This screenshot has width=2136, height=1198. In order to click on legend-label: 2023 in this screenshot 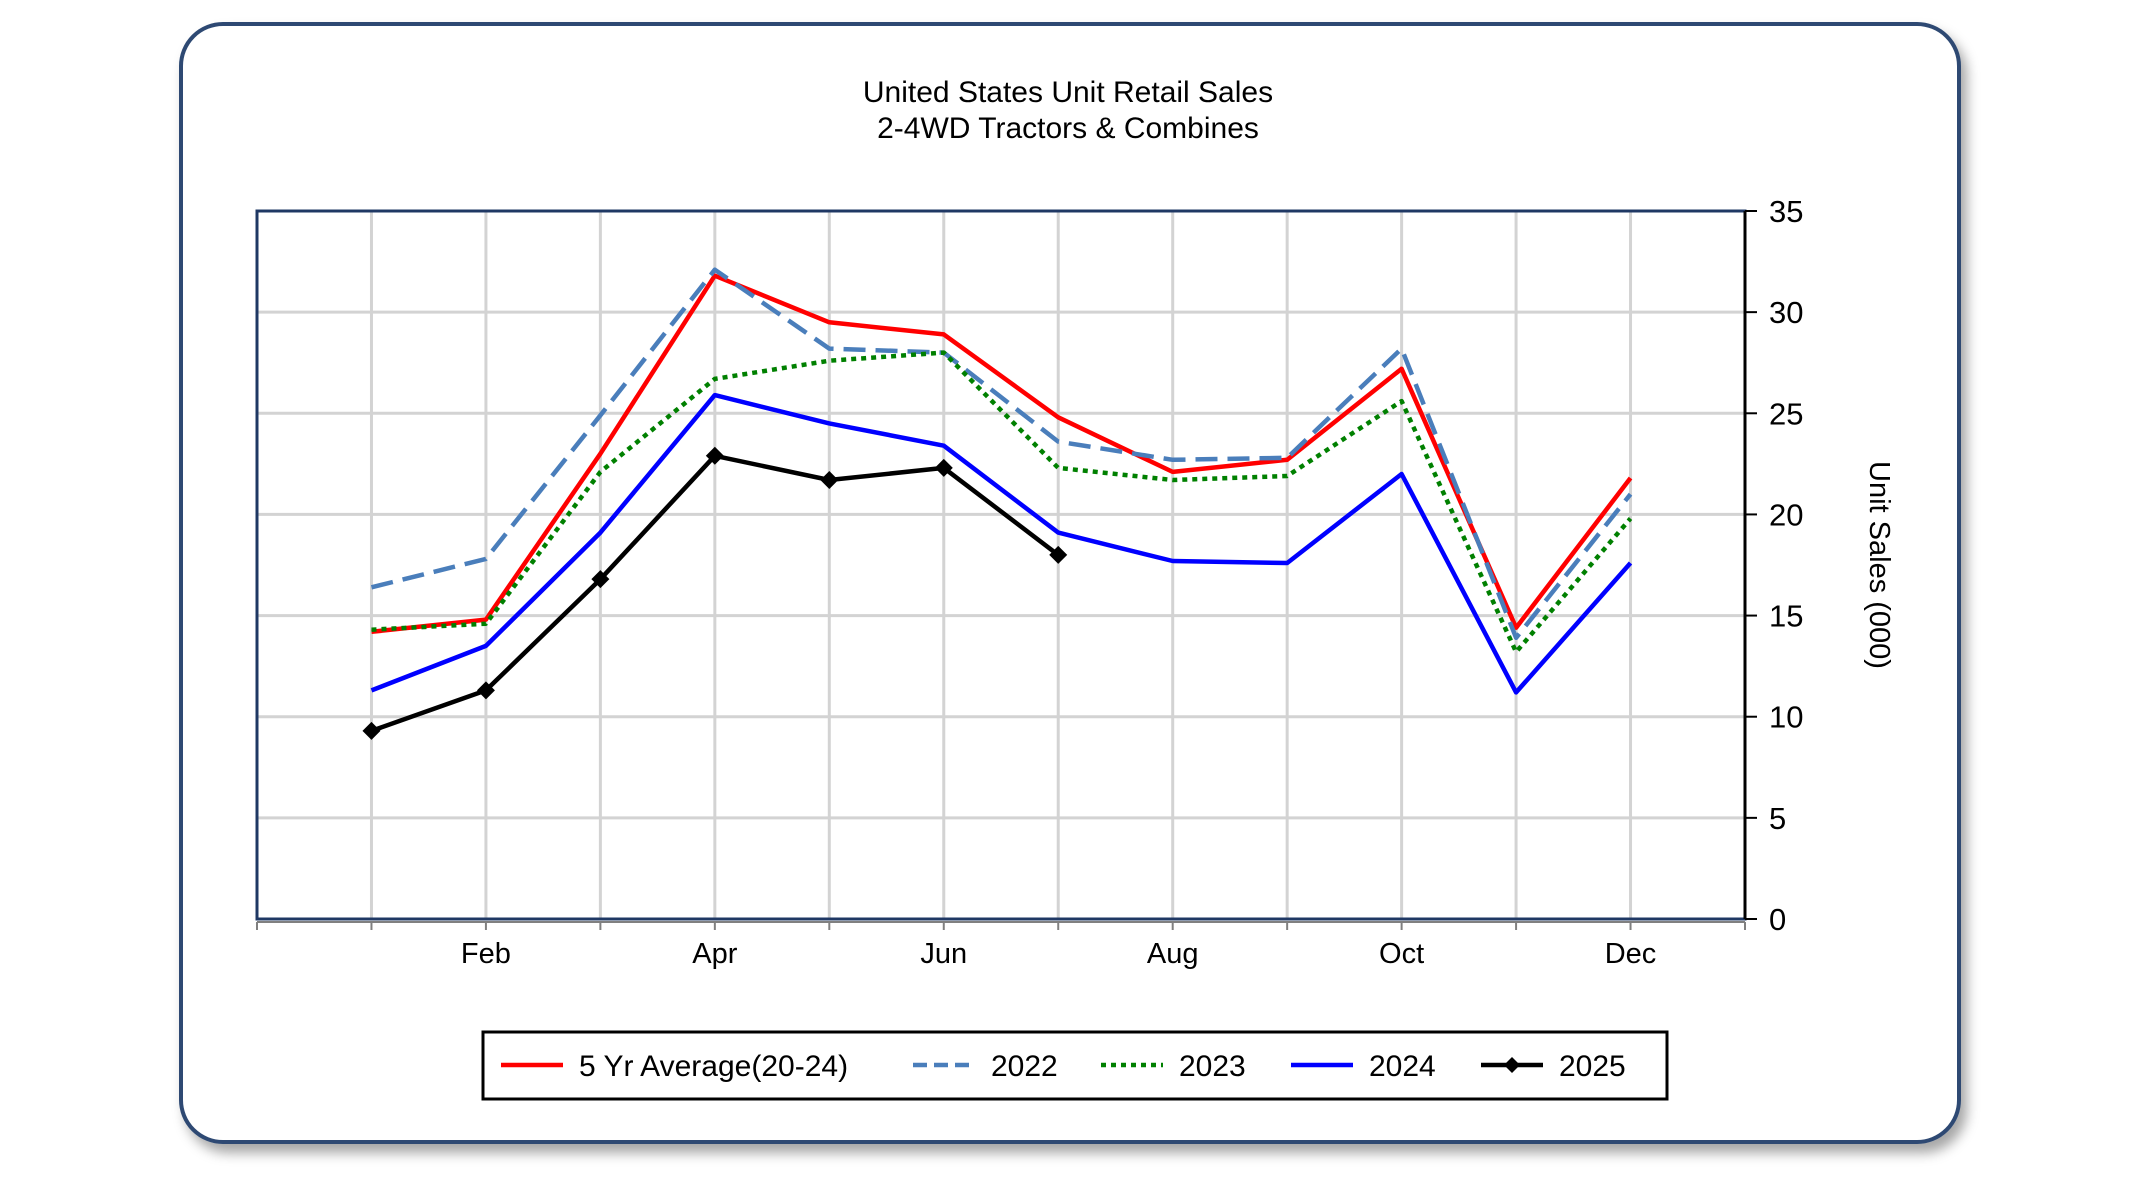, I will do `click(1212, 1066)`.